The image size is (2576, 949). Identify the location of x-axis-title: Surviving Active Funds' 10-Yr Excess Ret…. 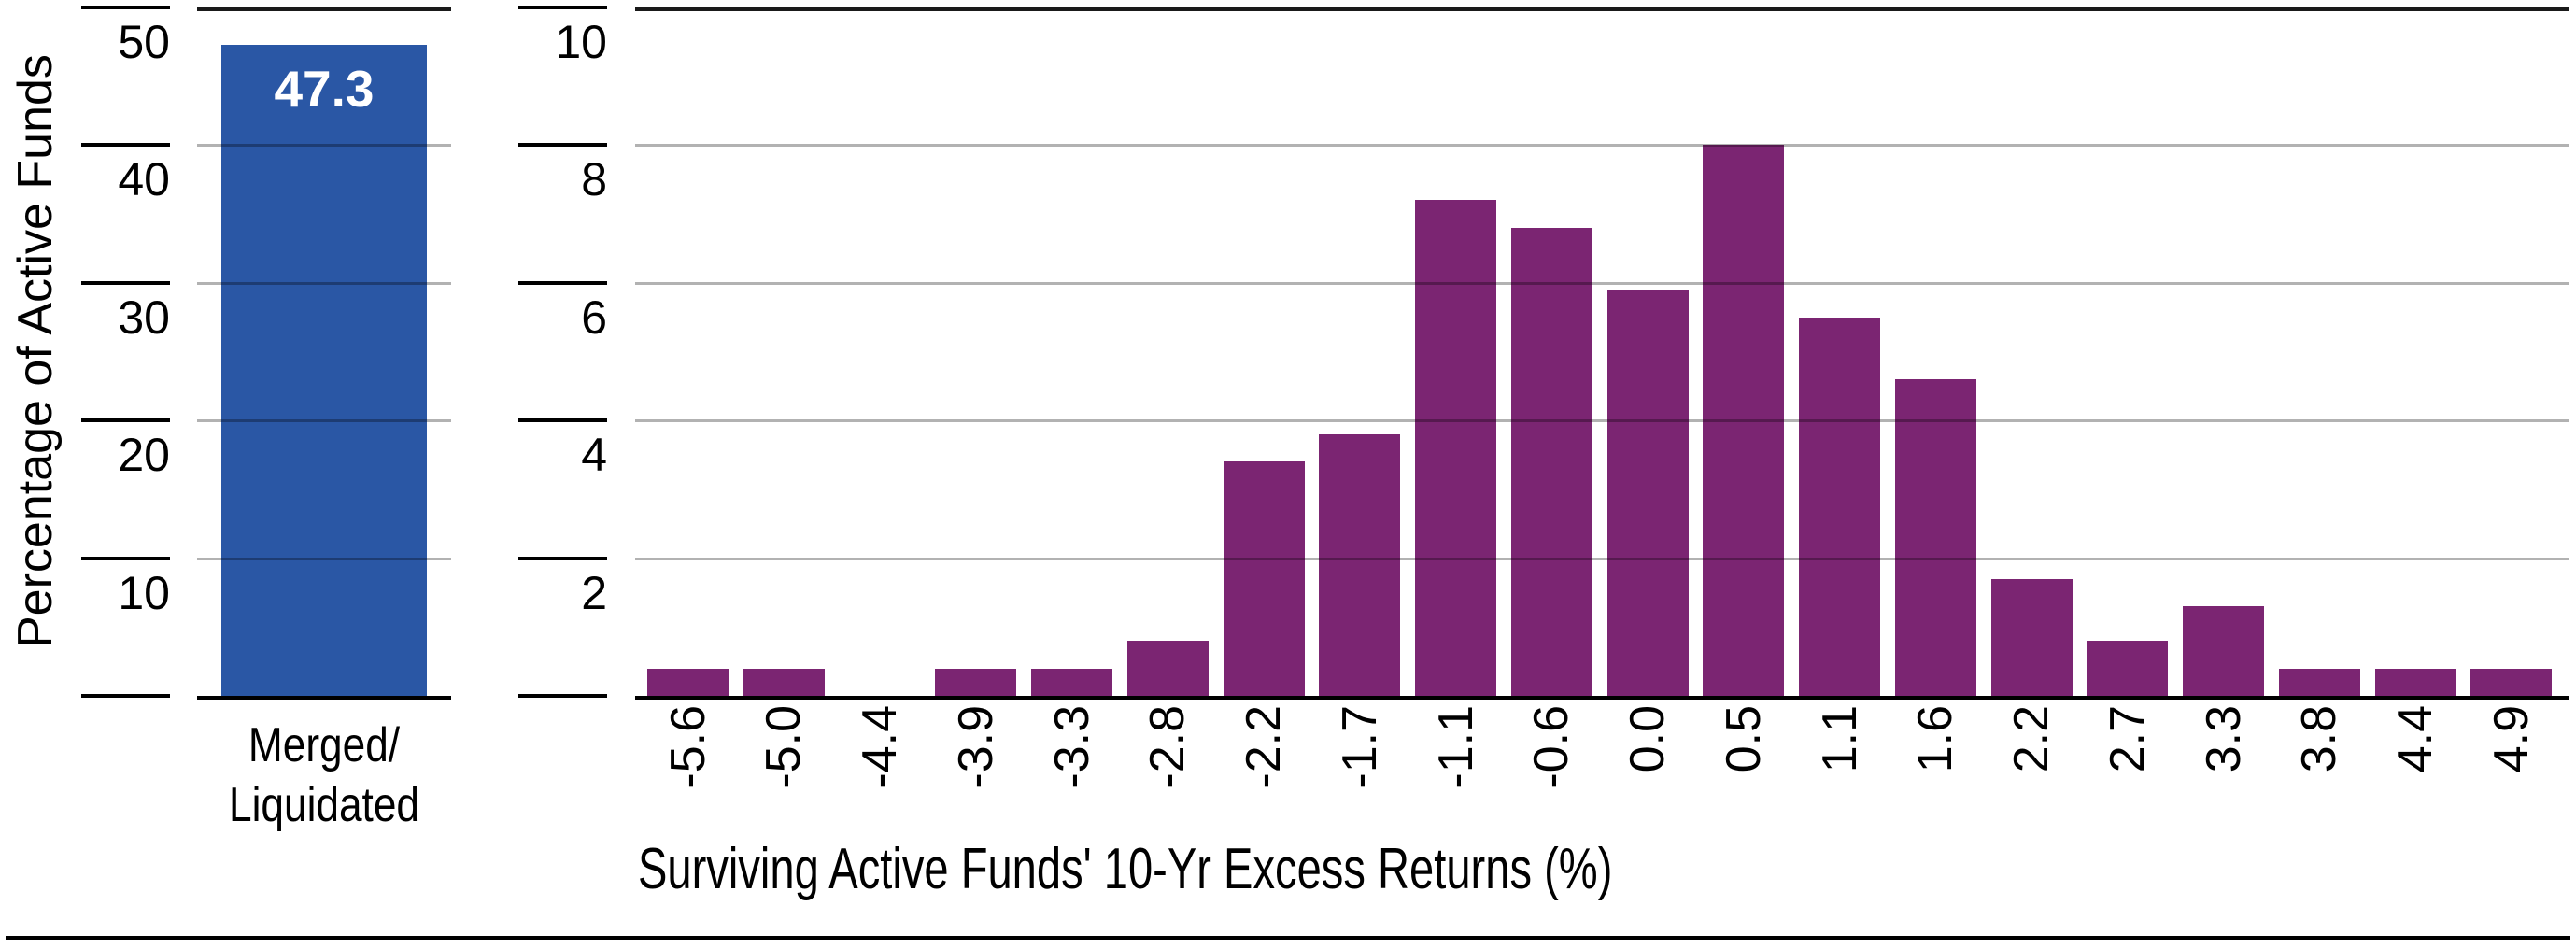
(1125, 869).